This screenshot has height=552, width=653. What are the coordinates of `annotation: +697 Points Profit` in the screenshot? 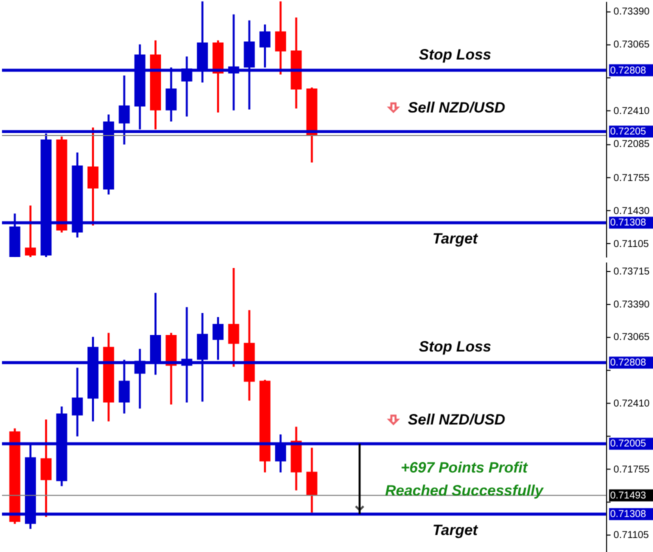 It's located at (464, 467).